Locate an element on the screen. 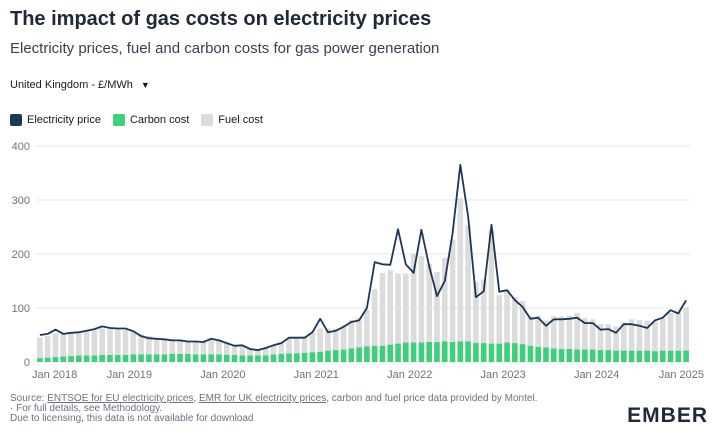  x-tick-label-6: Jan 2024 is located at coordinates (596, 375).